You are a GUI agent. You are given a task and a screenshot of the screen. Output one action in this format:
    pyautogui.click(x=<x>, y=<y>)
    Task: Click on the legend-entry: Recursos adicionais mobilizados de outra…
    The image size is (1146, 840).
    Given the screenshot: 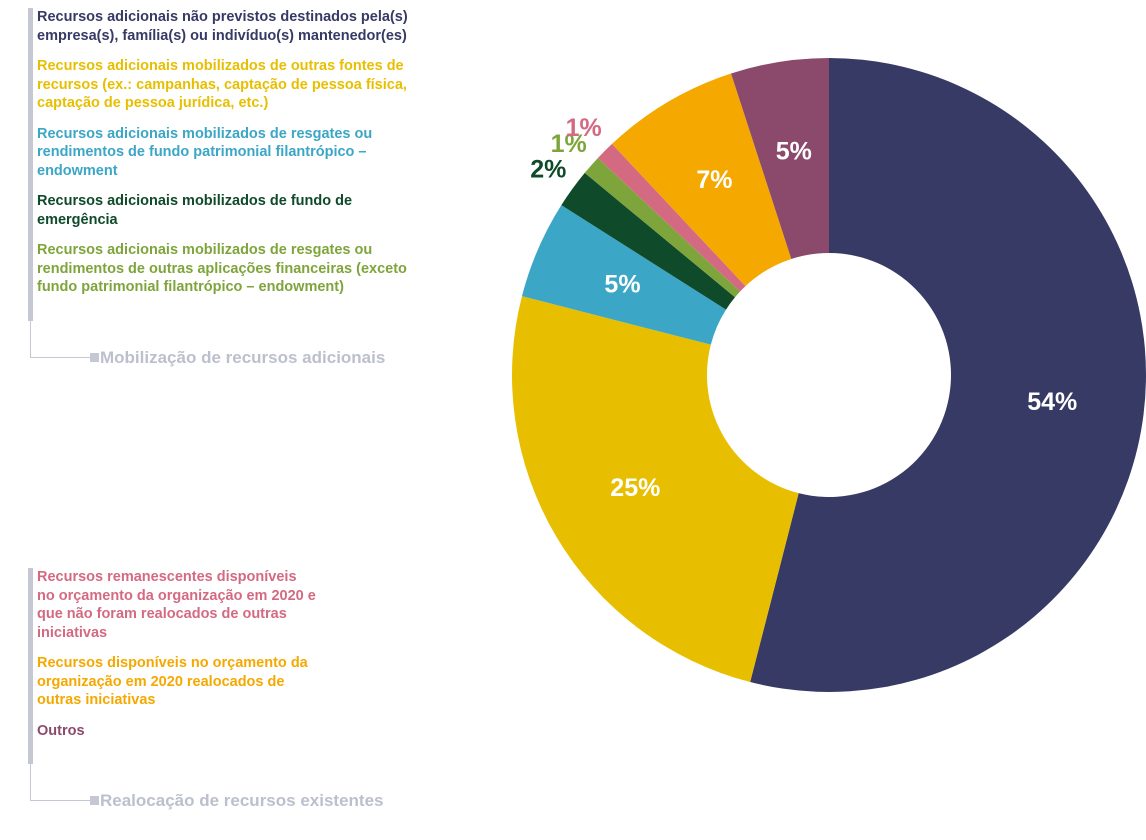 What is the action you would take?
    pyautogui.click(x=222, y=84)
    